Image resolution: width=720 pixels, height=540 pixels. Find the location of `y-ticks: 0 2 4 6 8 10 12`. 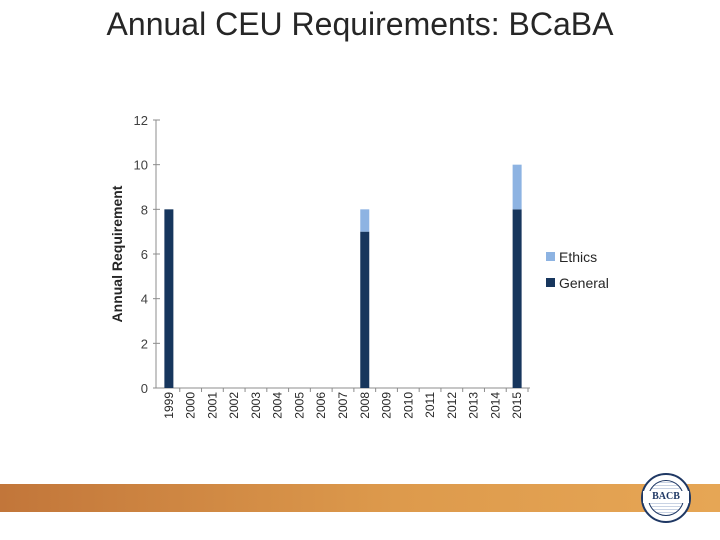

y-ticks: 0 2 4 6 8 10 12 is located at coordinates (147, 254).